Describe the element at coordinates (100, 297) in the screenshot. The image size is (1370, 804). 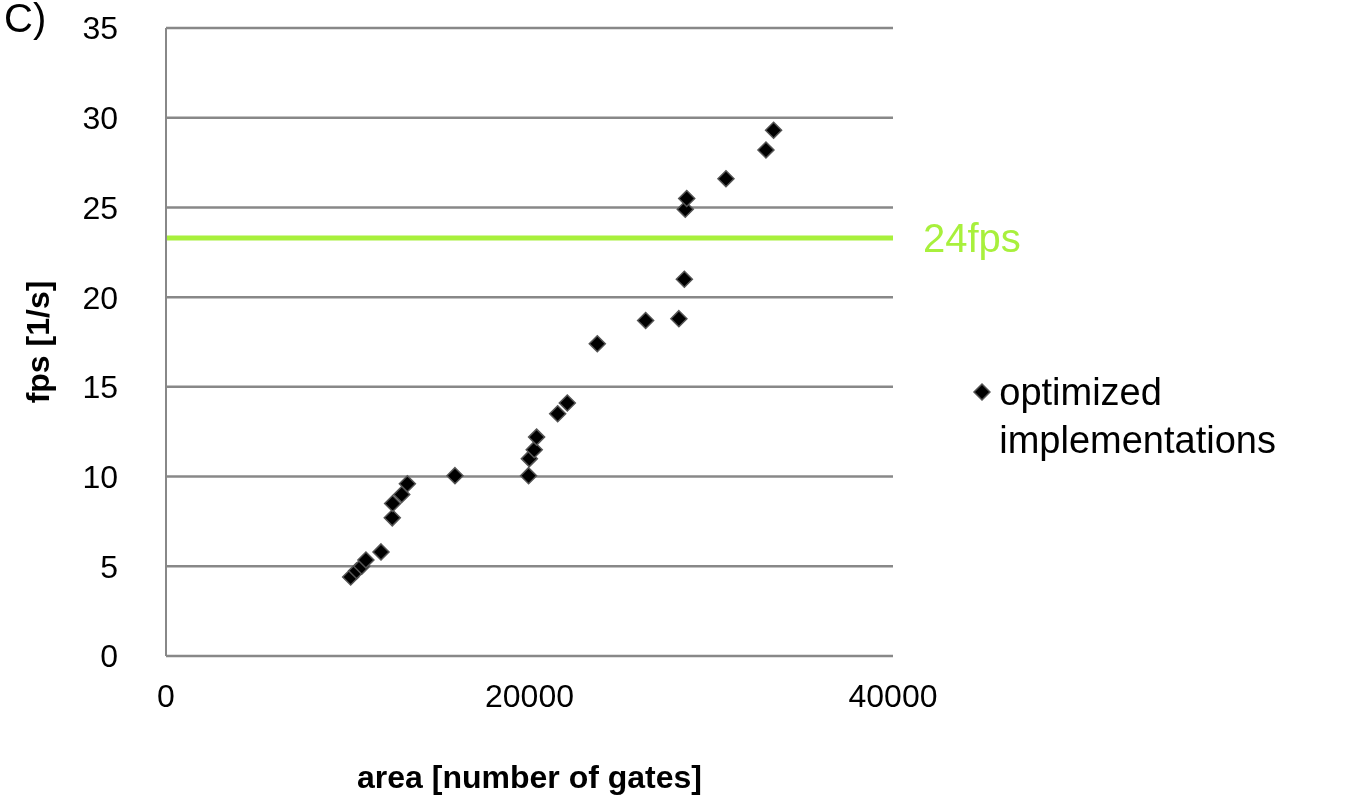
I see `y-tick-label: 20` at that location.